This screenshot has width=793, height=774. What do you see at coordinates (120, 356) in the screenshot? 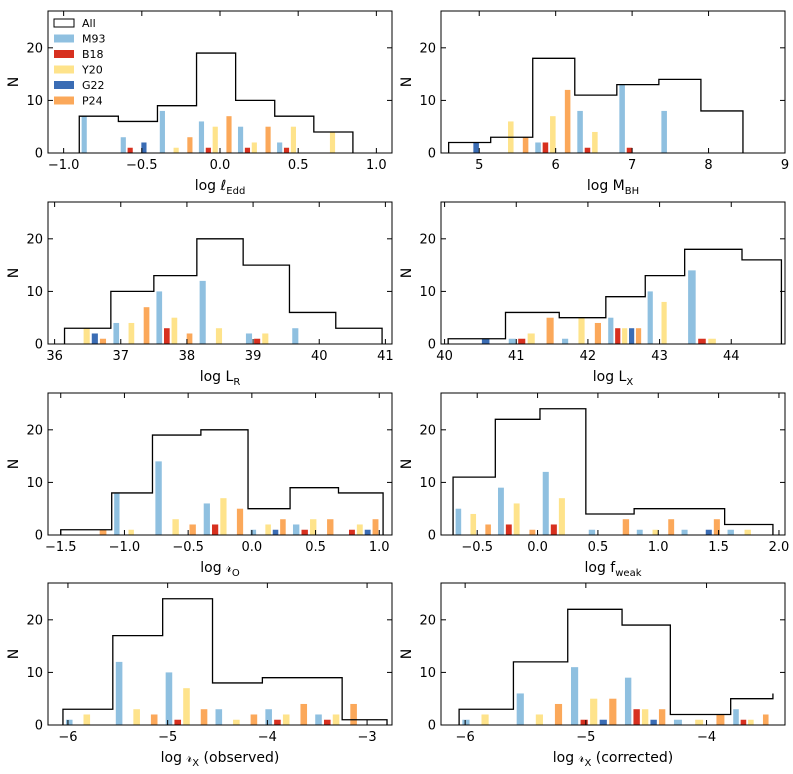
I see `x-tick-label: 37` at bounding box center [120, 356].